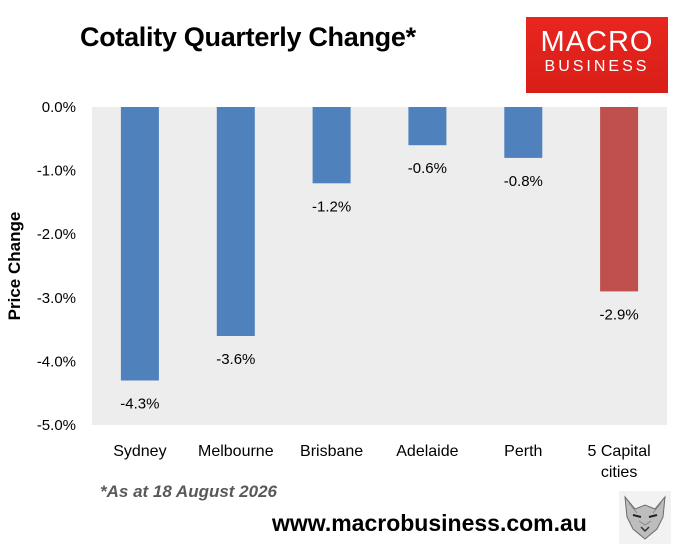 This screenshot has height=548, width=679. I want to click on x-tick-label: Perth, so click(523, 451).